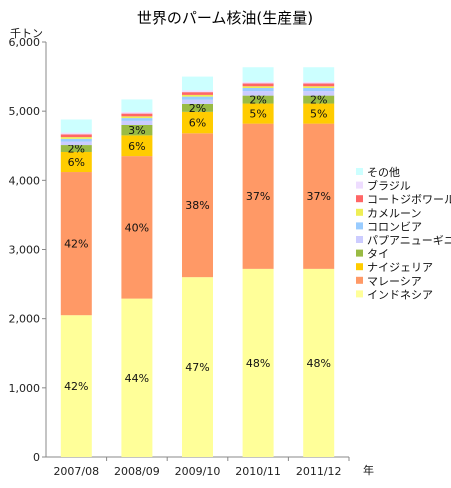 This screenshot has width=451, height=488. I want to click on legend-label: パプアニューギニア, so click(409, 240).